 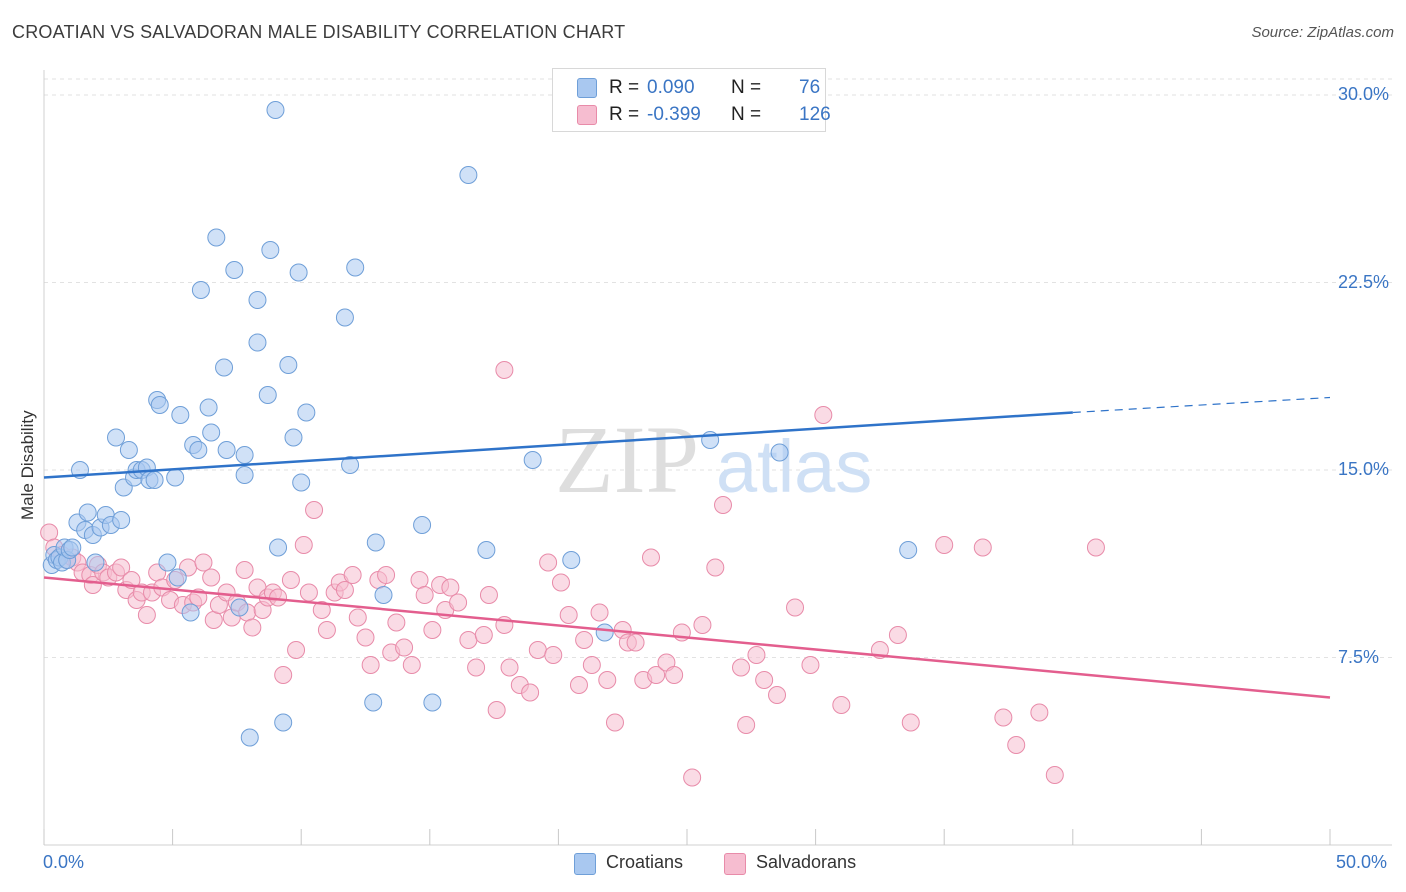 What do you see at coordinates (587, 115) in the screenshot?
I see `salvadorans-swatch` at bounding box center [587, 115].